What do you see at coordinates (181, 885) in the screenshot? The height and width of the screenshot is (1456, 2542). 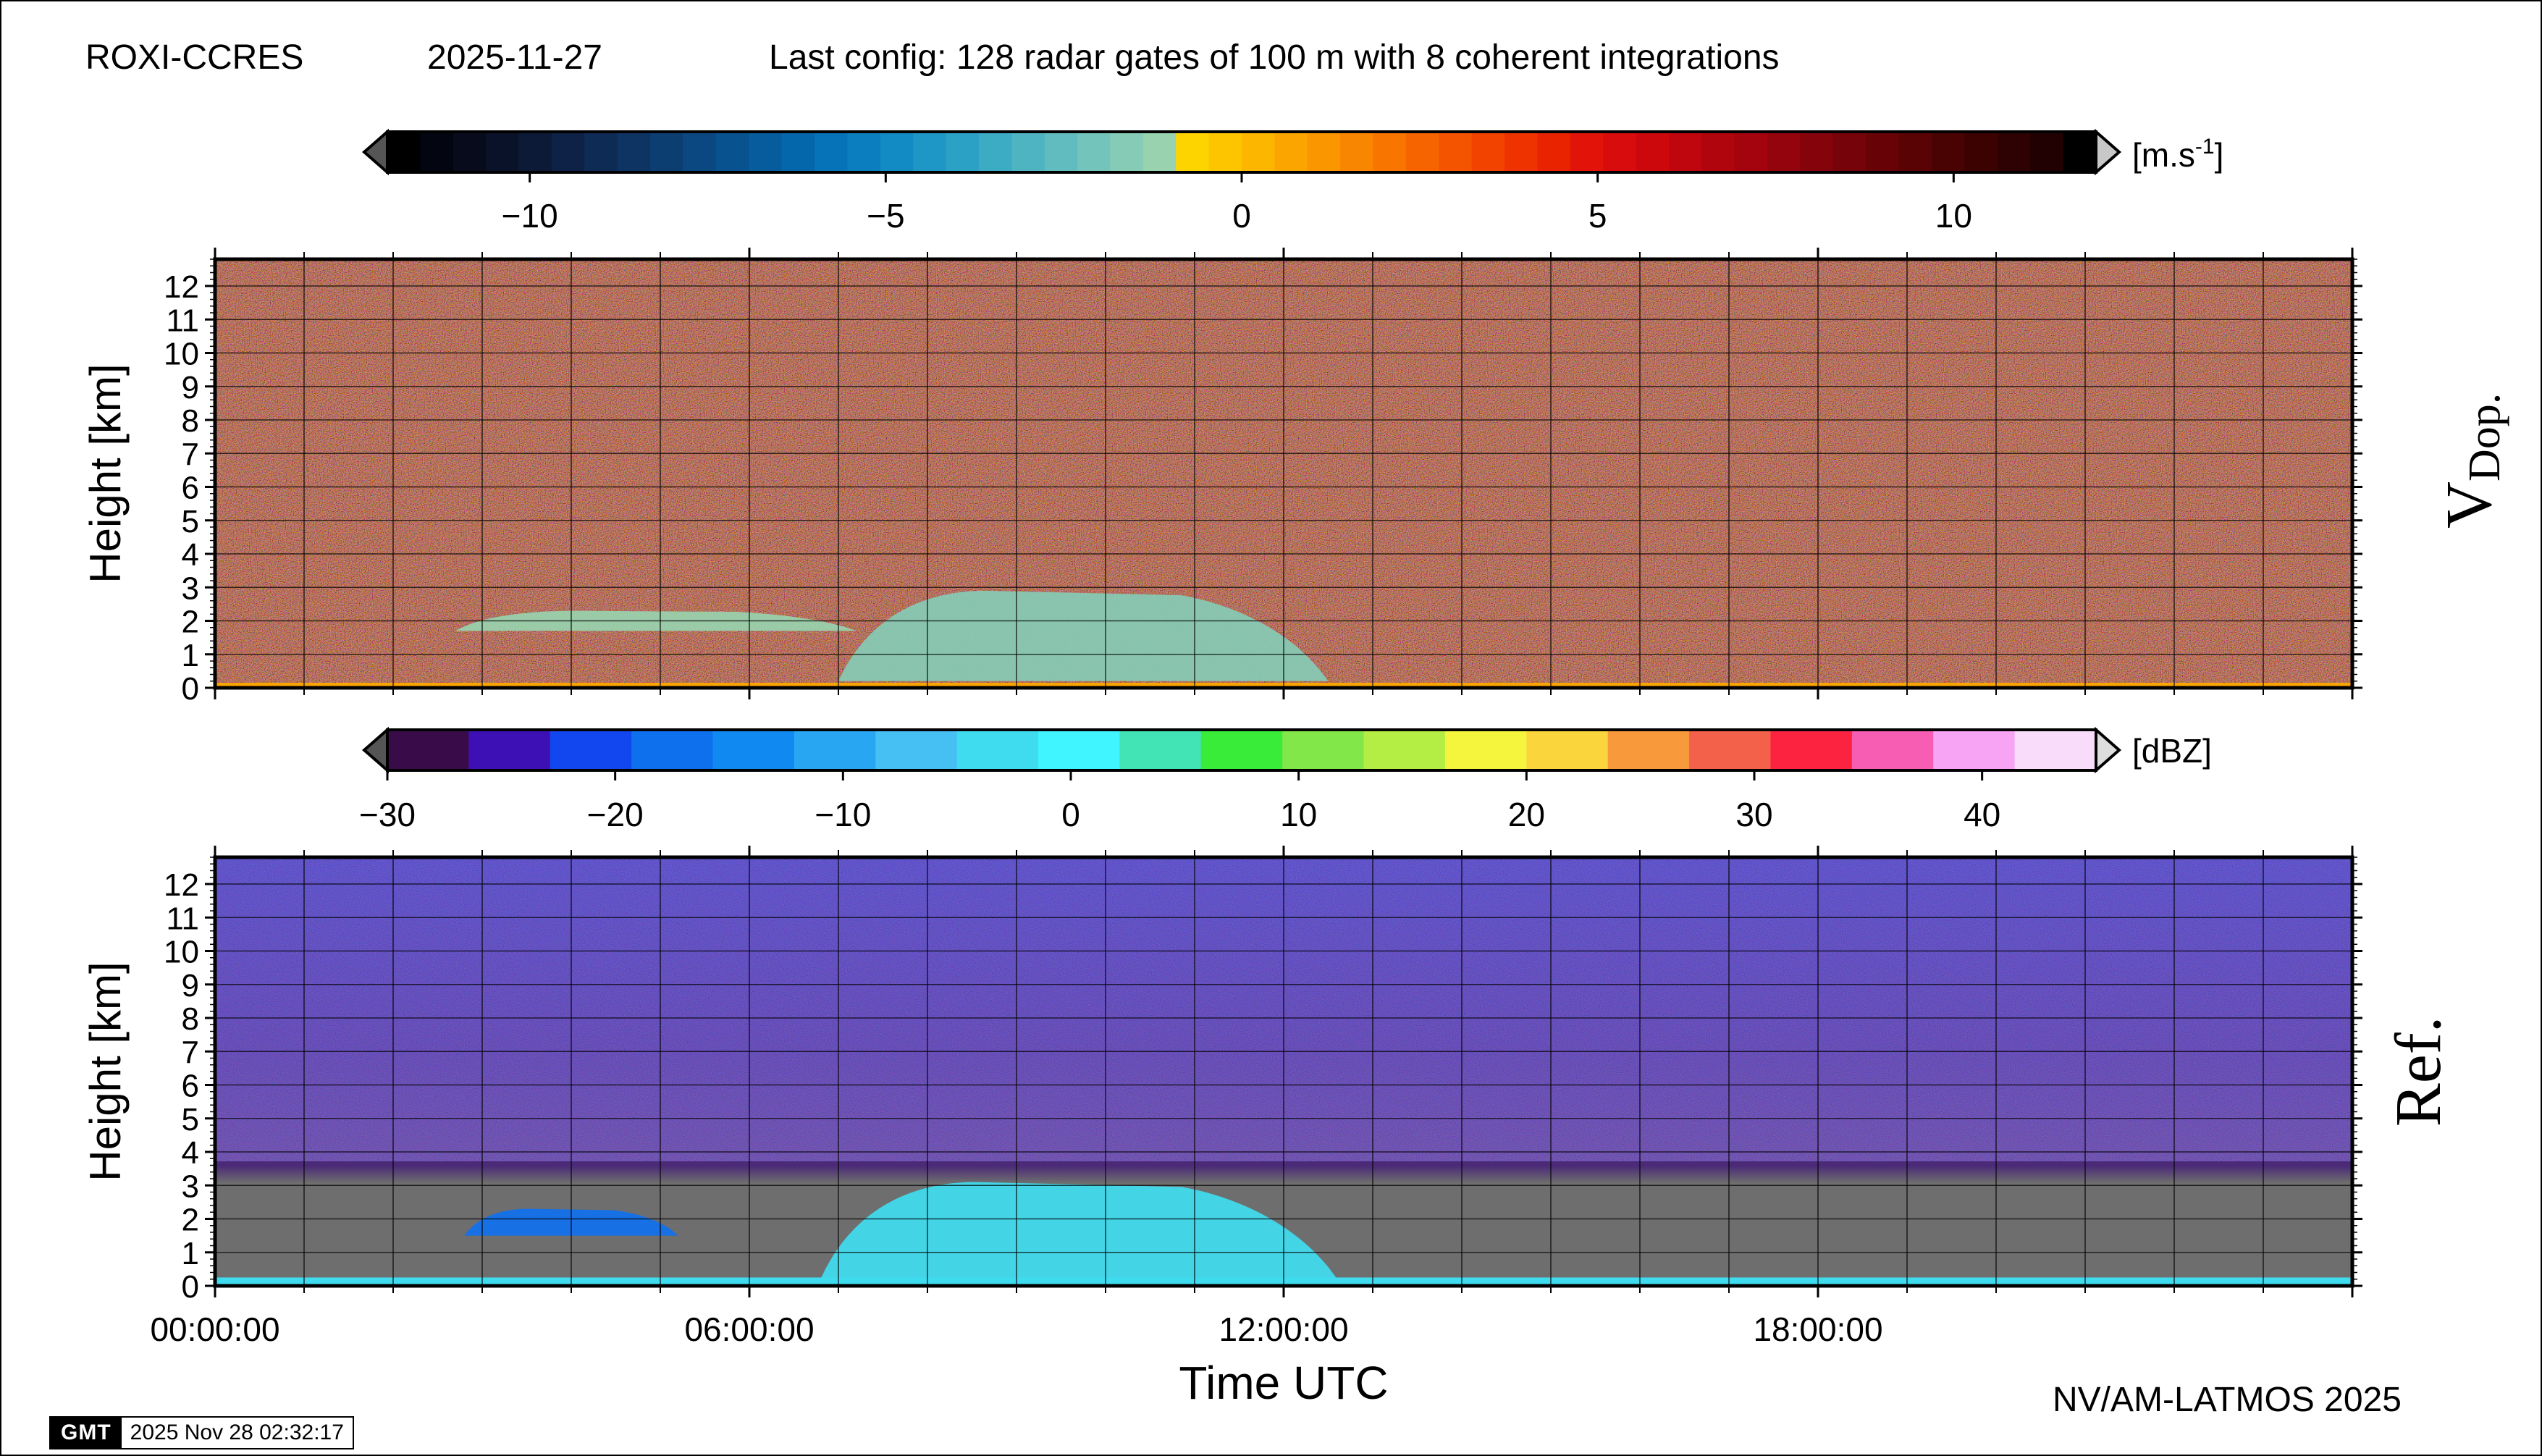 I see `y-tick-label: 12` at bounding box center [181, 885].